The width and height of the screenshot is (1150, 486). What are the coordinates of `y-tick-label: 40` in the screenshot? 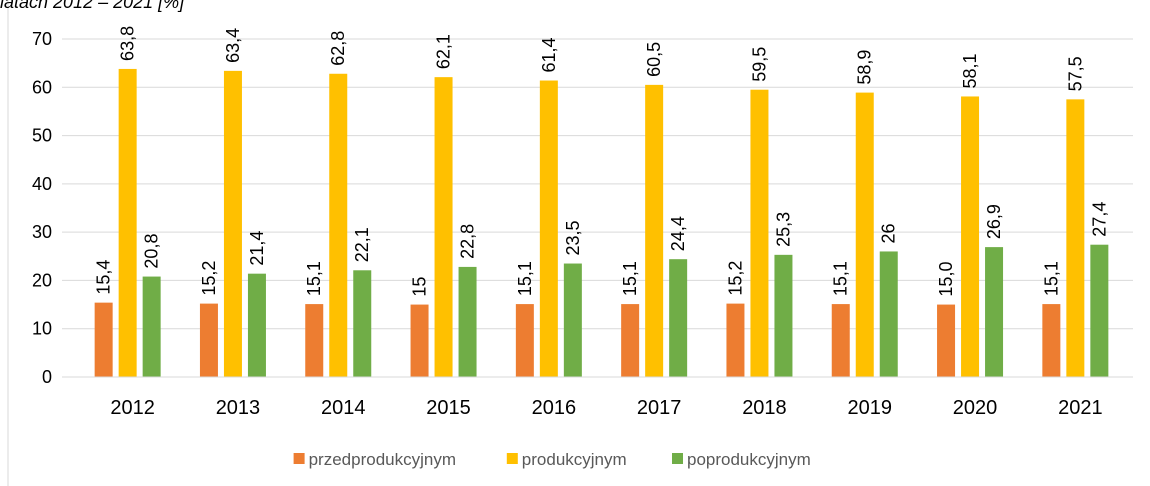 It's located at (42, 184).